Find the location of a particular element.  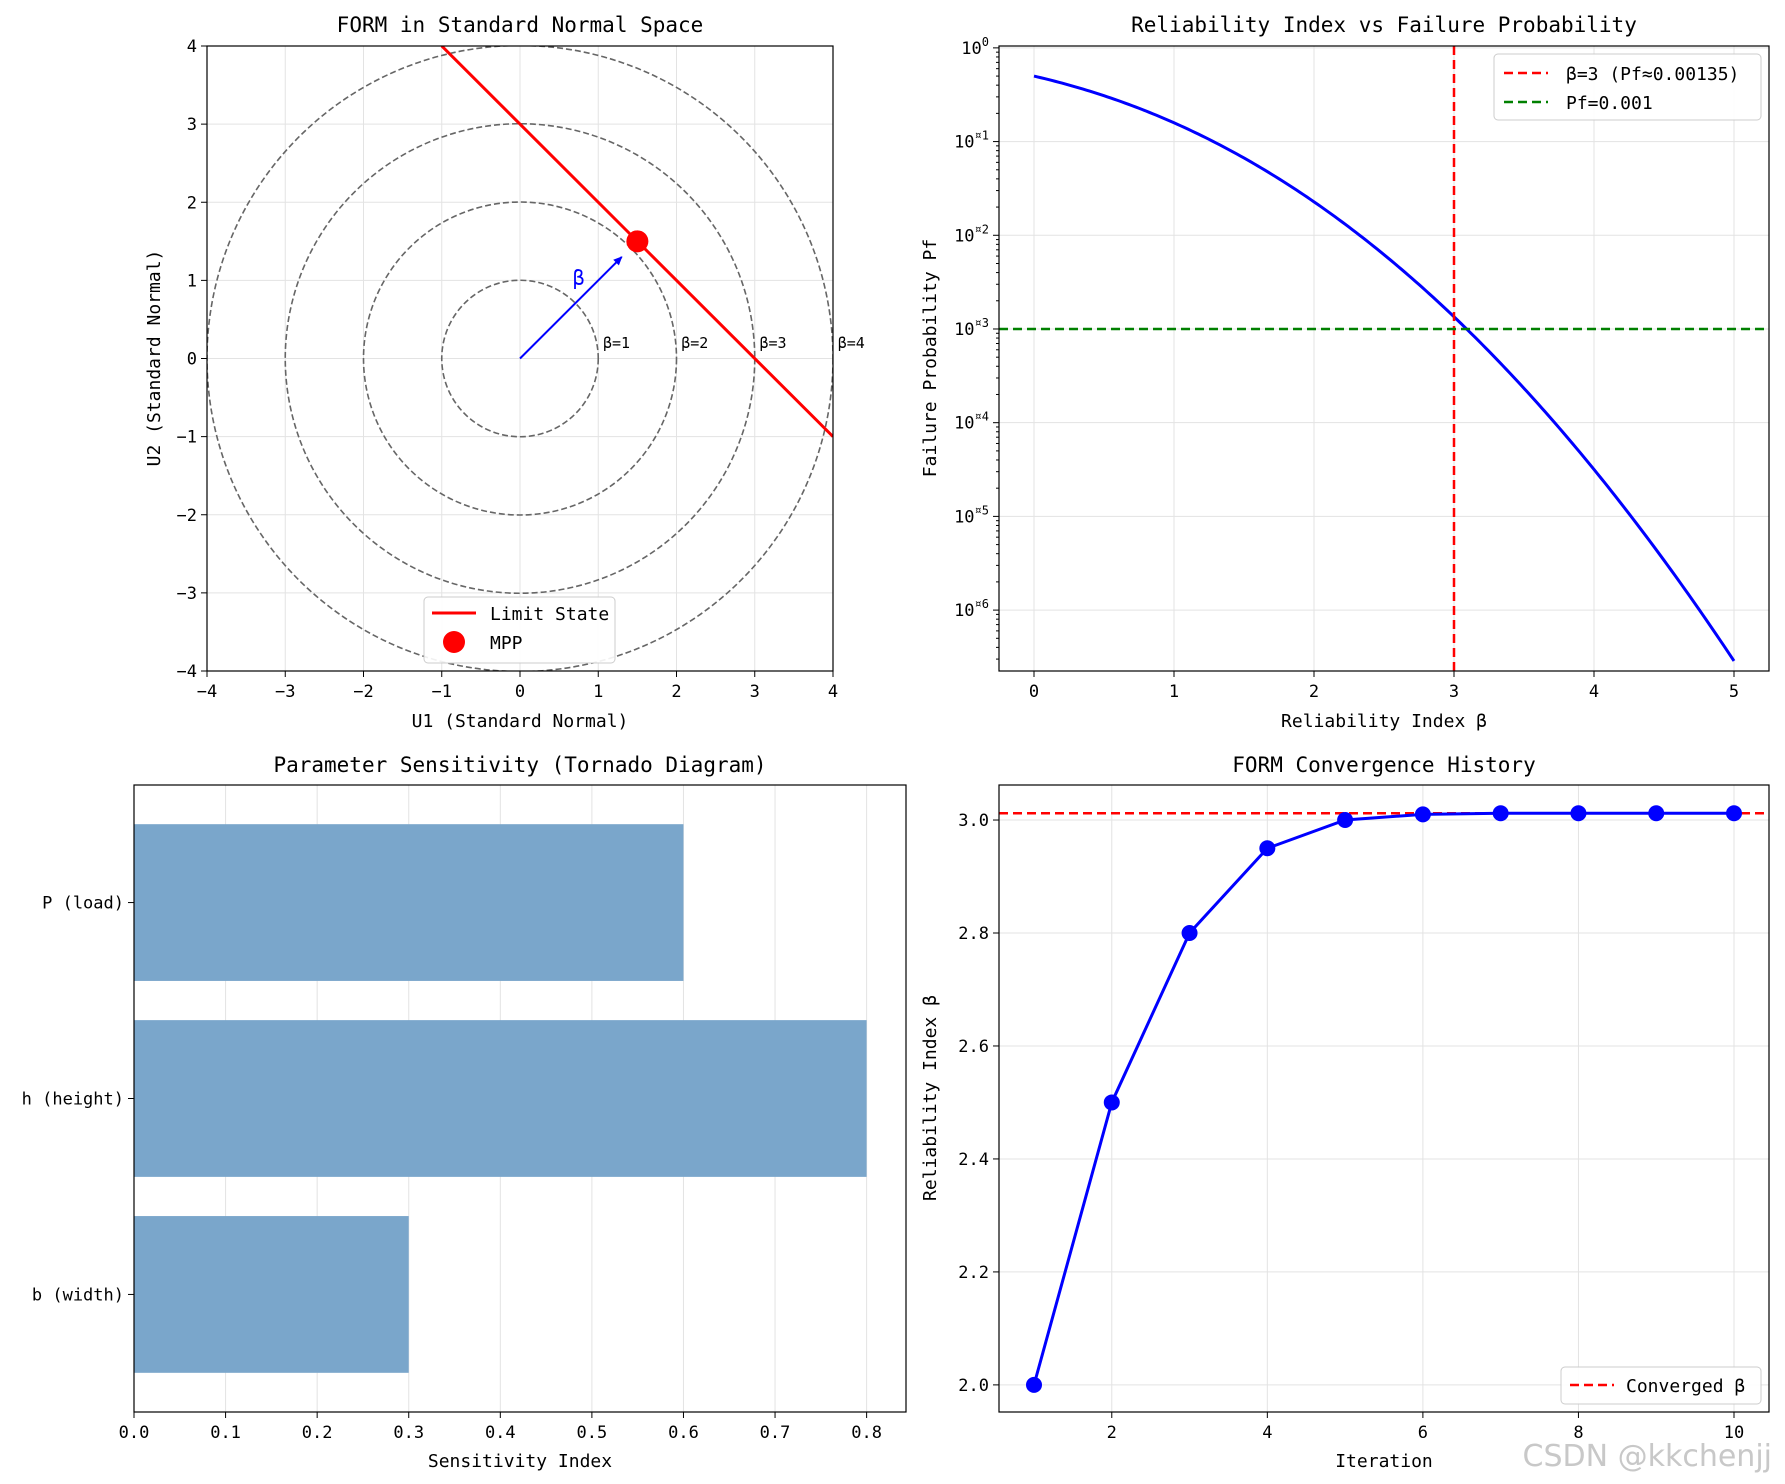

y-tick-label: 10¤3 is located at coordinates (971, 328).